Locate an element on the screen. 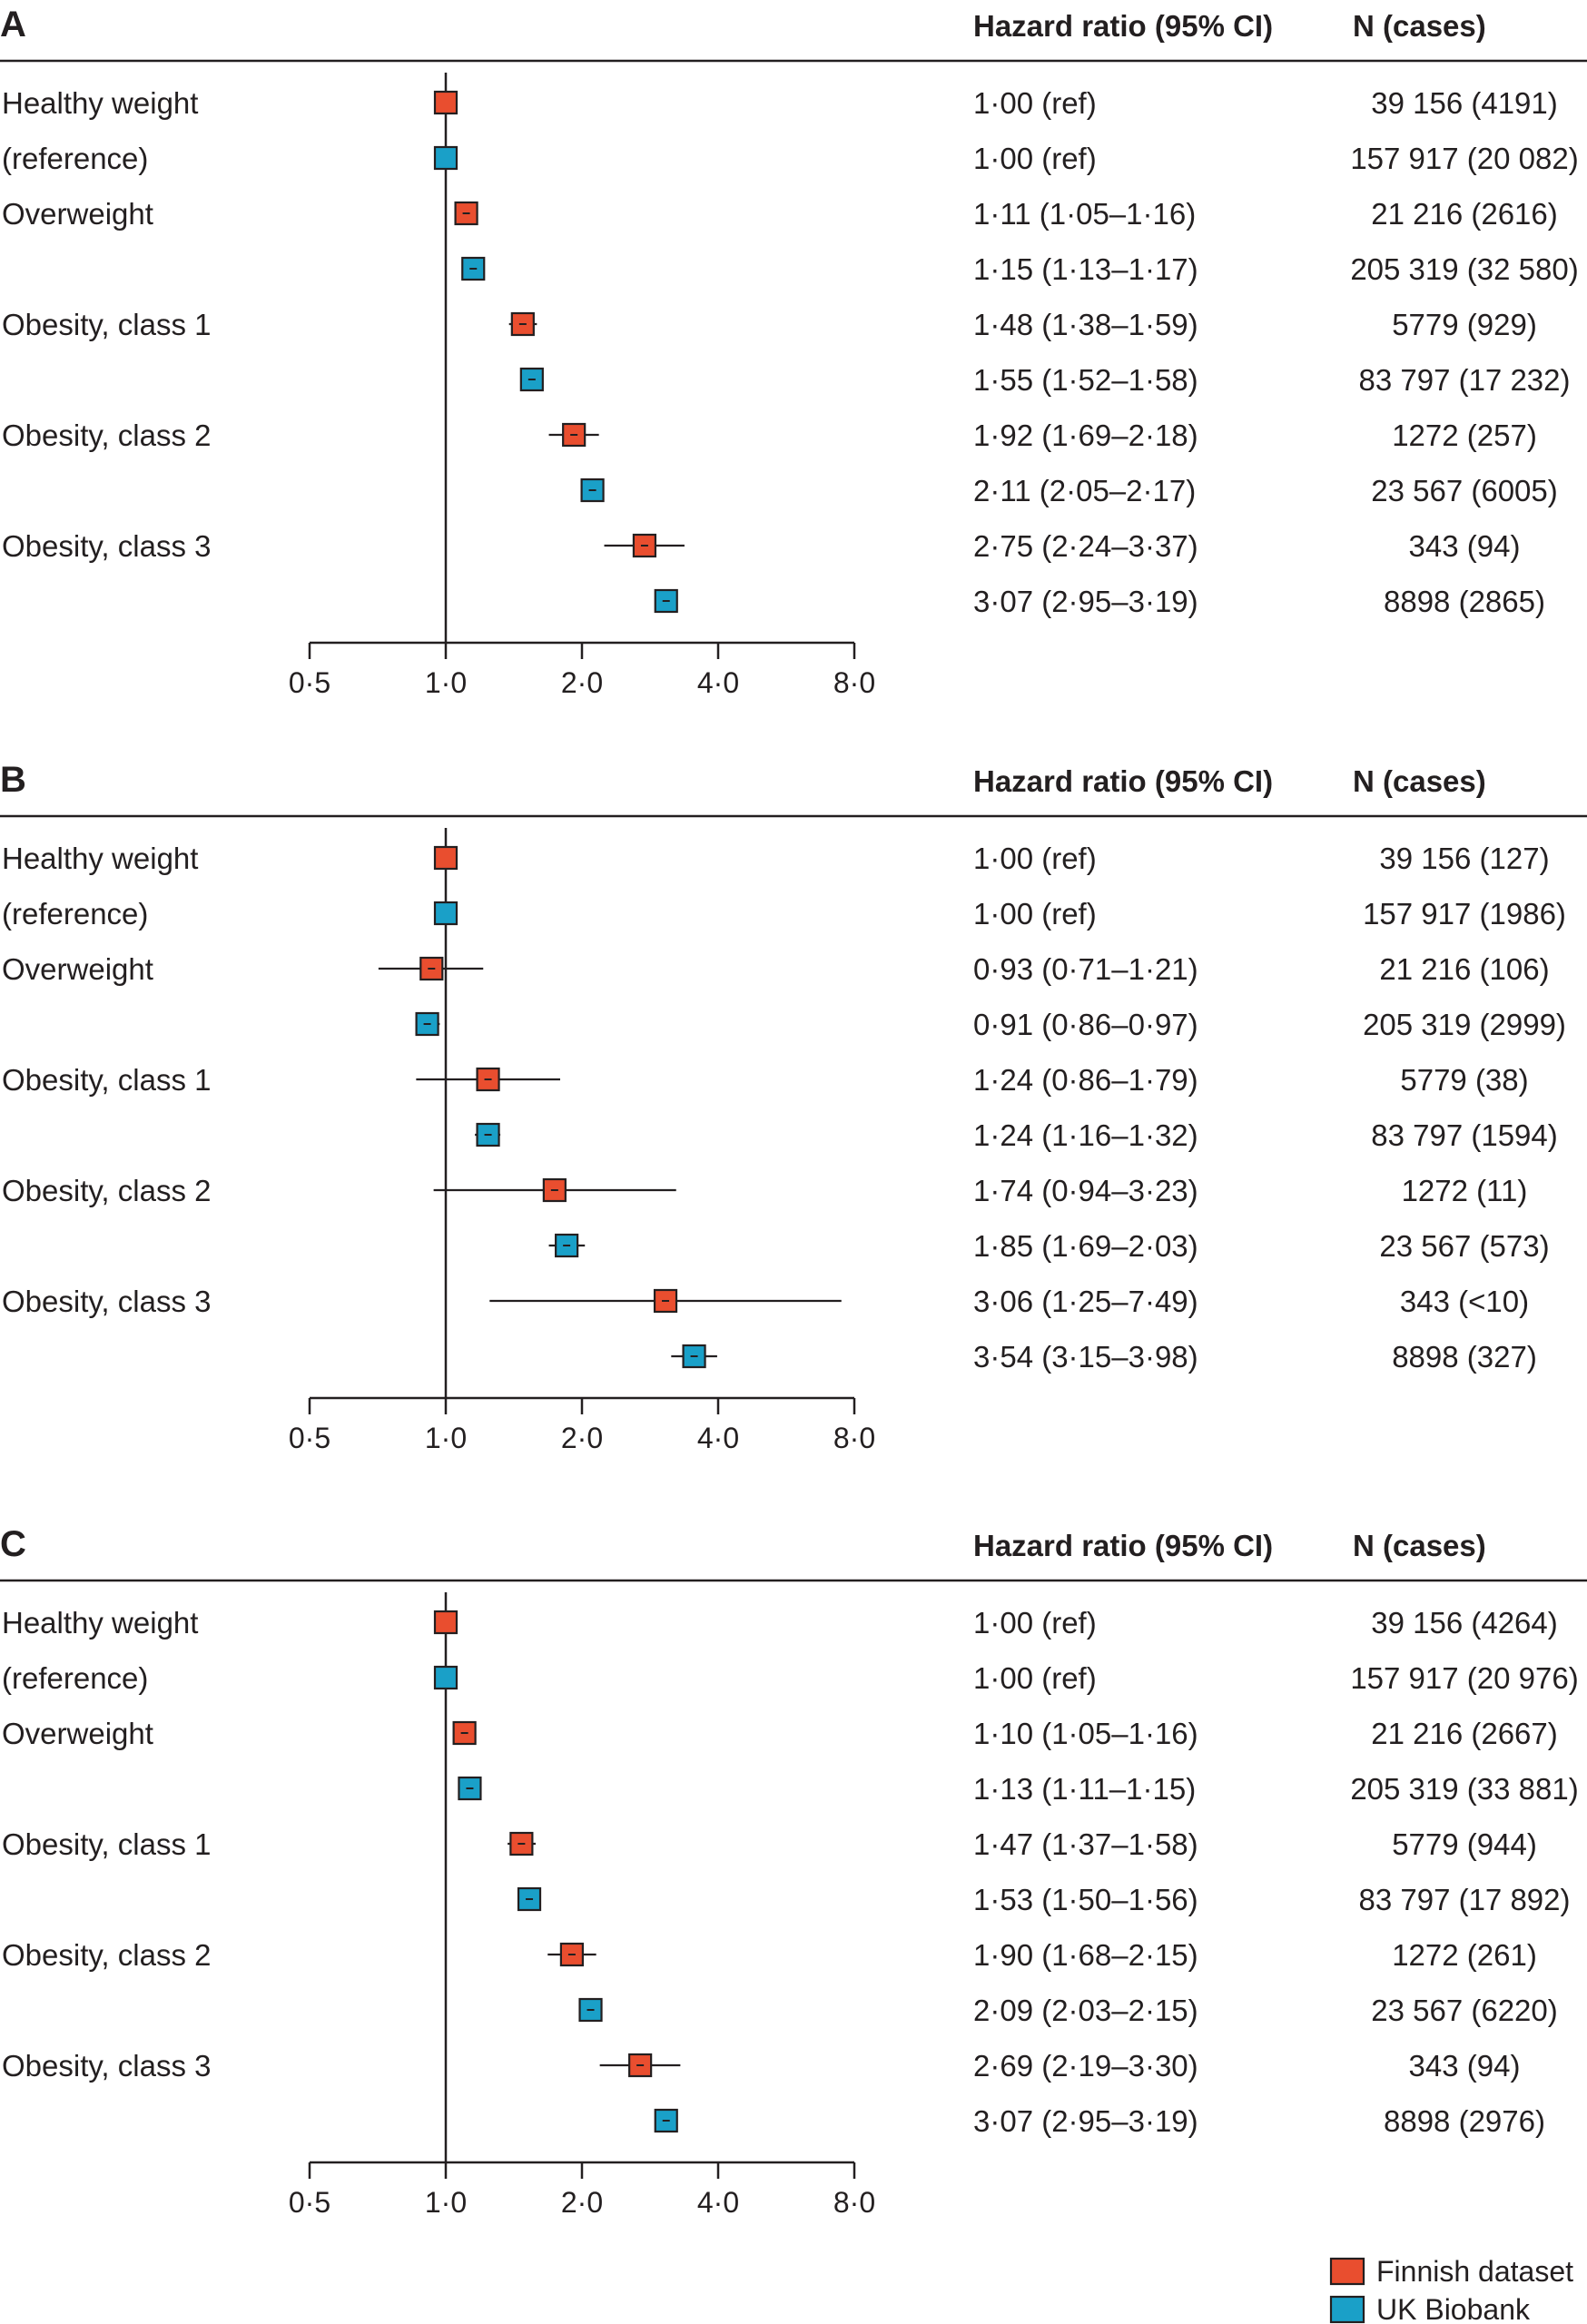 This screenshot has height=2324, width=1587. n-cases-value: 39 156 (4264) is located at coordinates (1465, 1623).